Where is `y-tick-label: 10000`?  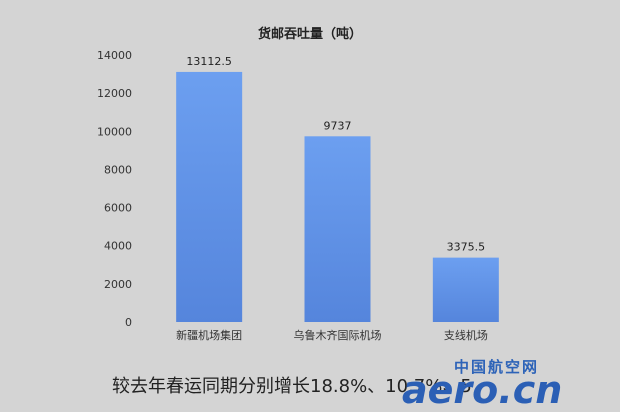 y-tick-label: 10000 is located at coordinates (114, 131).